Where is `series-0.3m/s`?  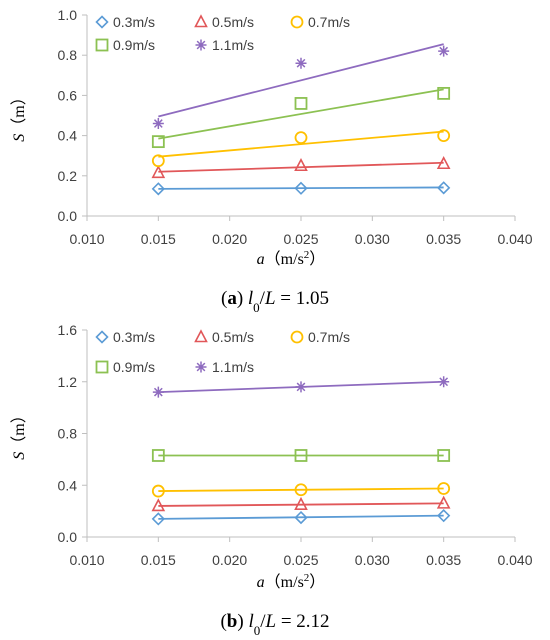 series-0.3m/s is located at coordinates (301, 188).